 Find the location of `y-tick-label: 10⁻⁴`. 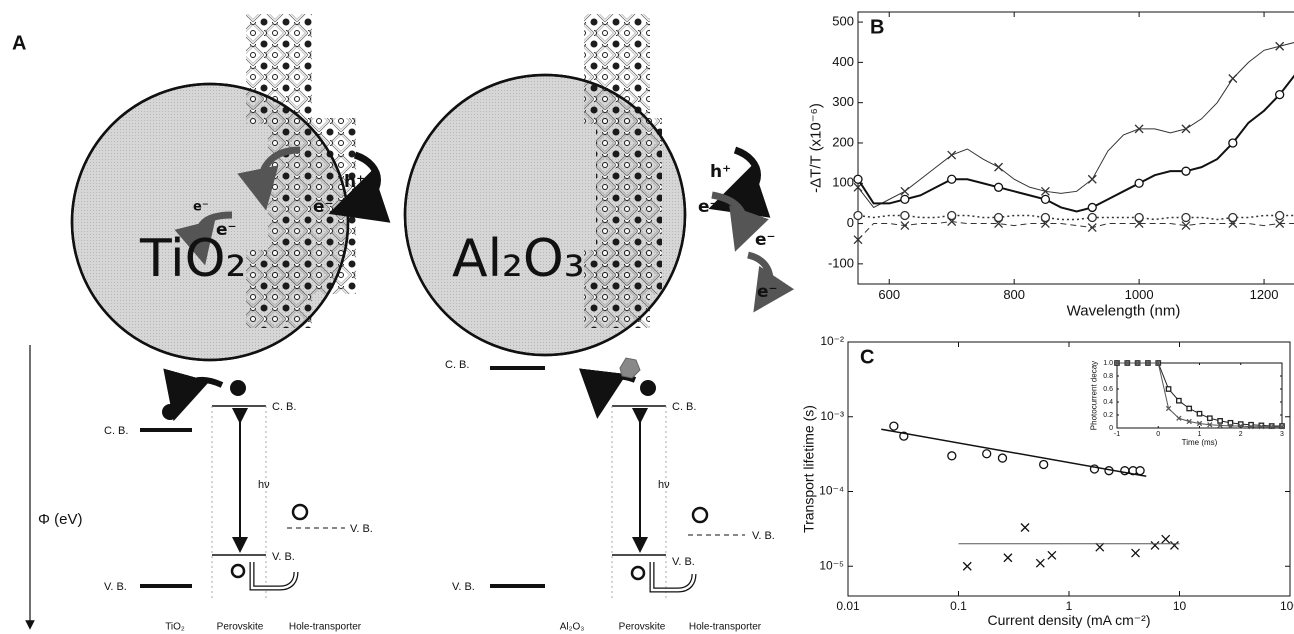

y-tick-label: 10⁻⁴ is located at coordinates (831, 491).